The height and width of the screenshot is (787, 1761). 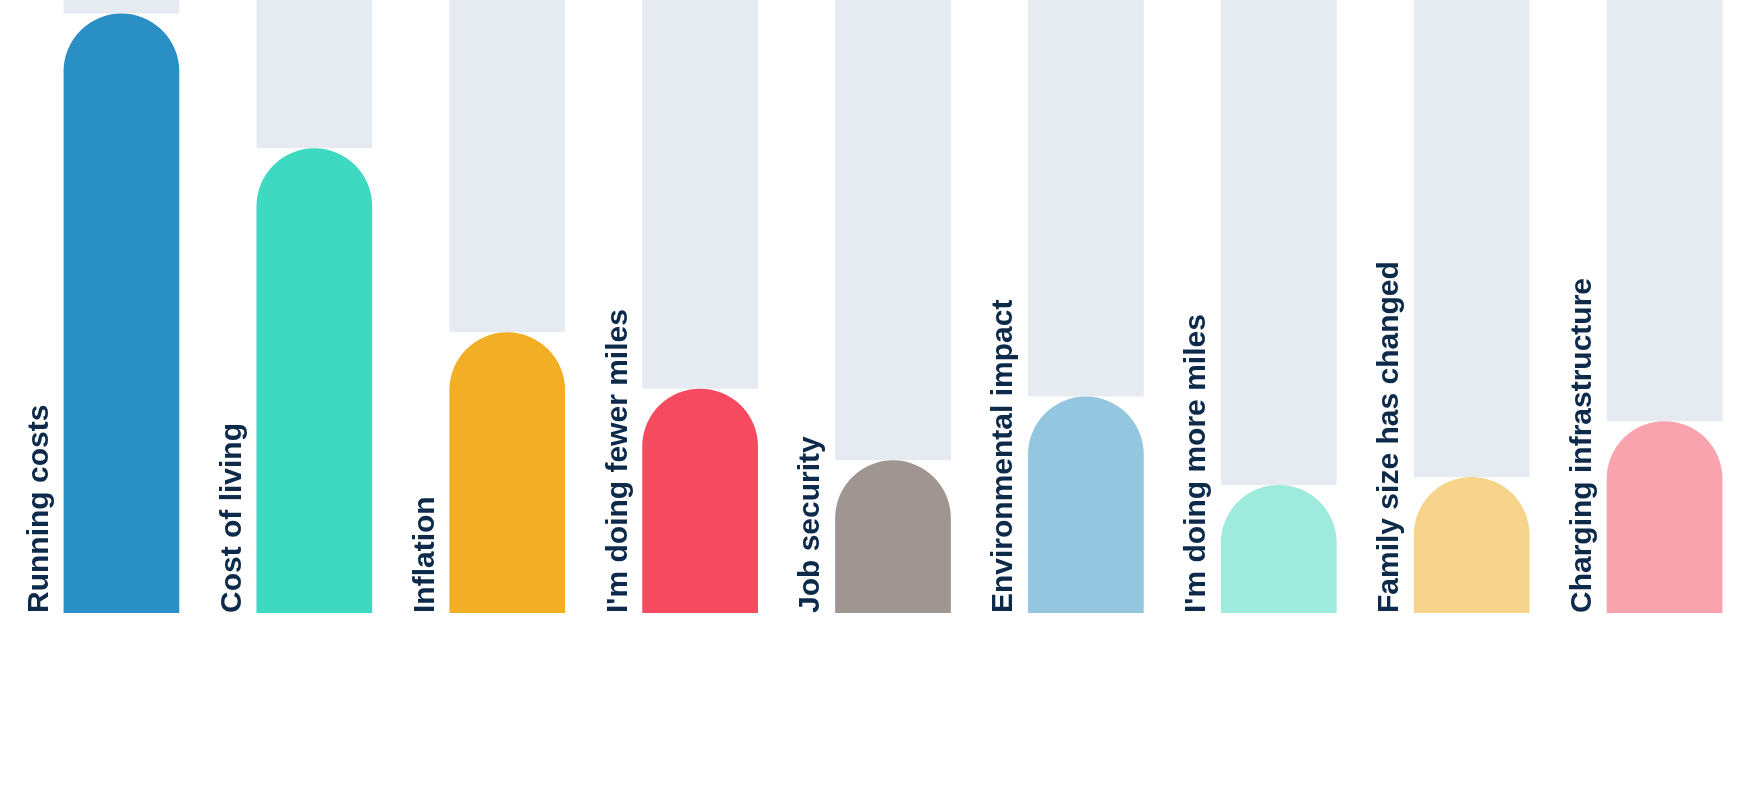 What do you see at coordinates (1580, 445) in the screenshot?
I see `x-tick-label: Charging infrastructure` at bounding box center [1580, 445].